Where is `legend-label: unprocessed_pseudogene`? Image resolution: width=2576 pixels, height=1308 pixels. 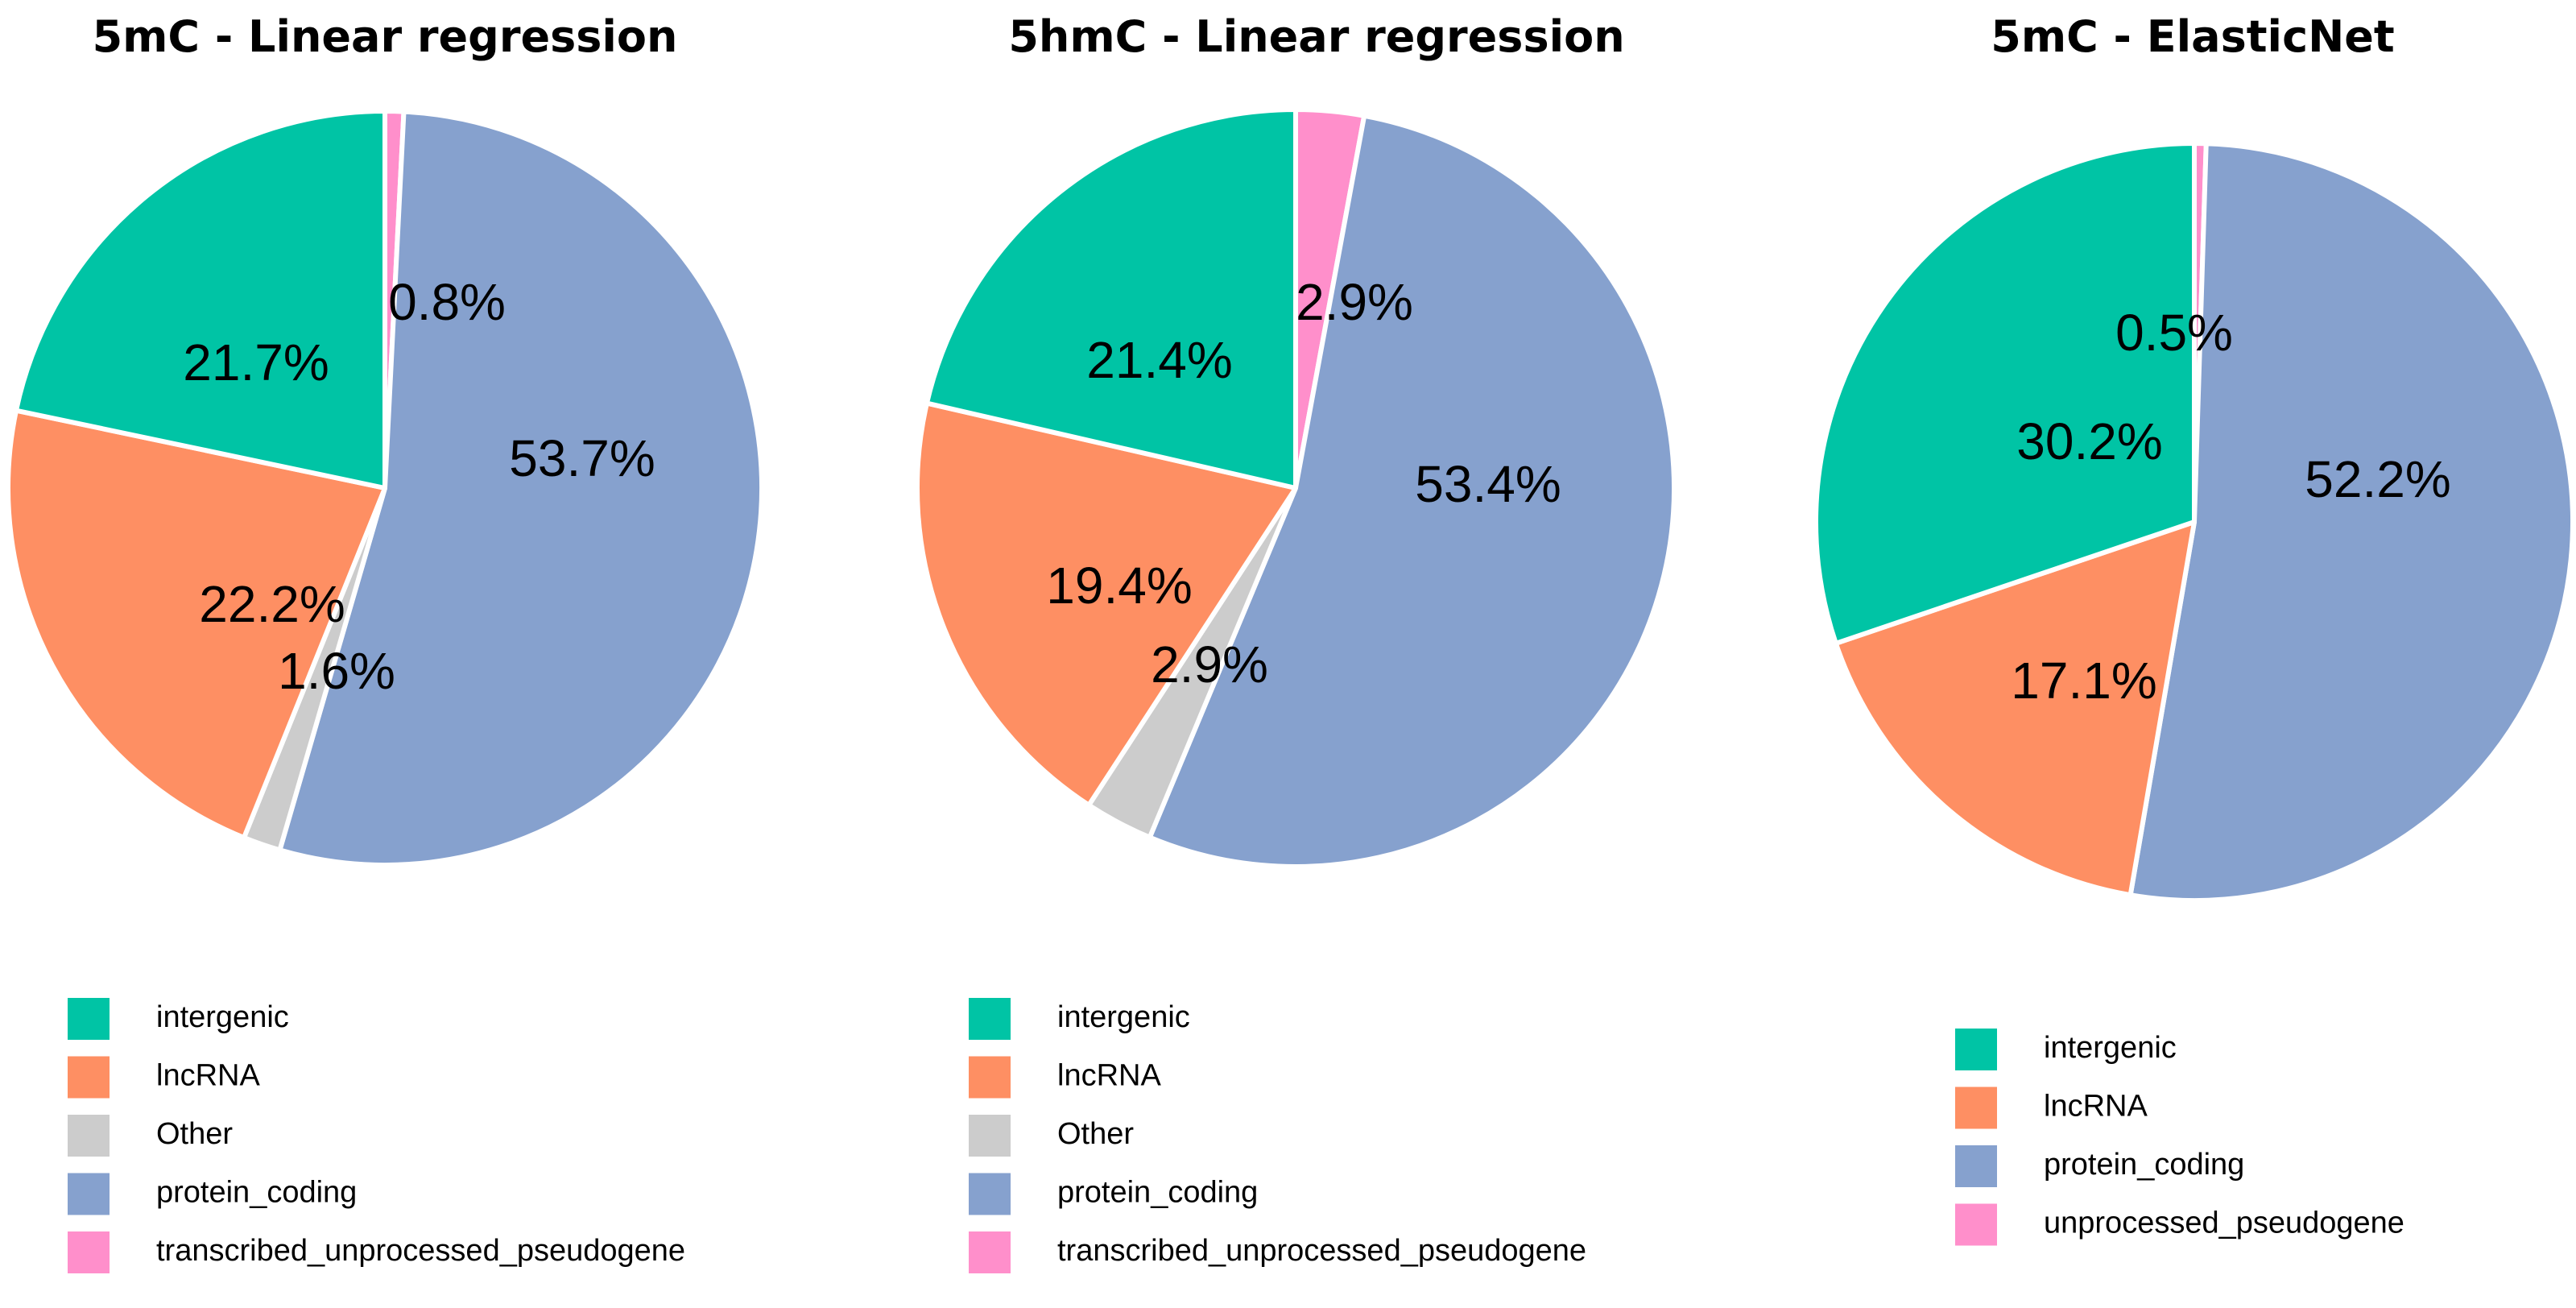 legend-label: unprocessed_pseudogene is located at coordinates (2224, 1223).